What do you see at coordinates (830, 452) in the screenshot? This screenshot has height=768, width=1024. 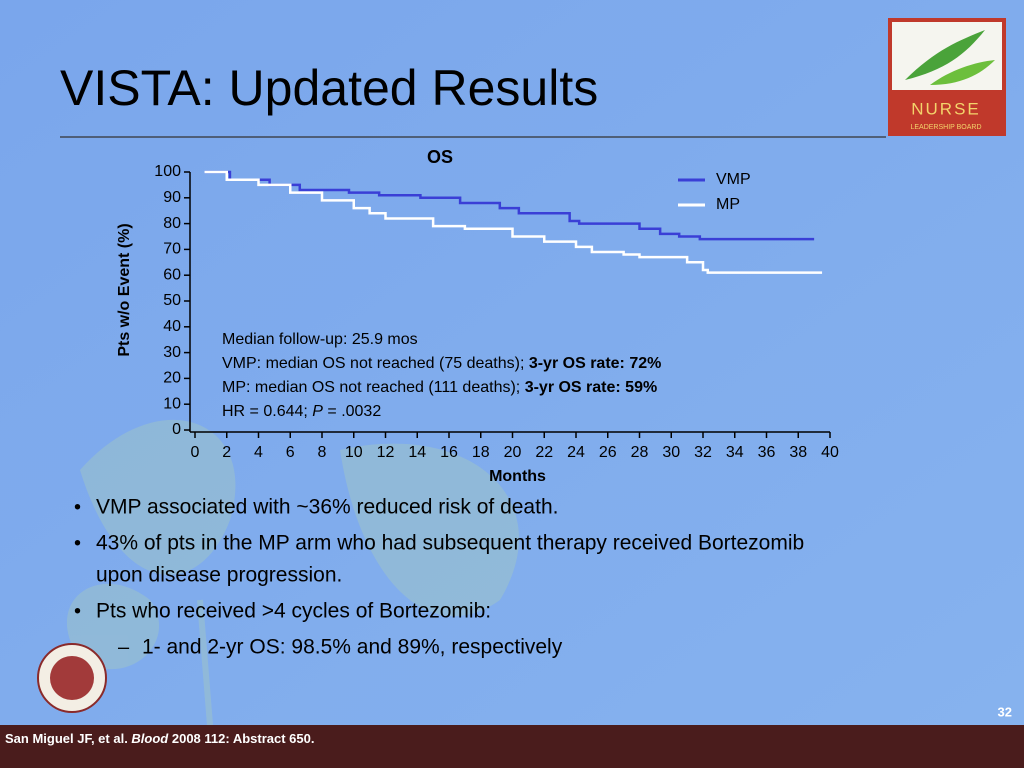 I see `x-tick-label: 40` at bounding box center [830, 452].